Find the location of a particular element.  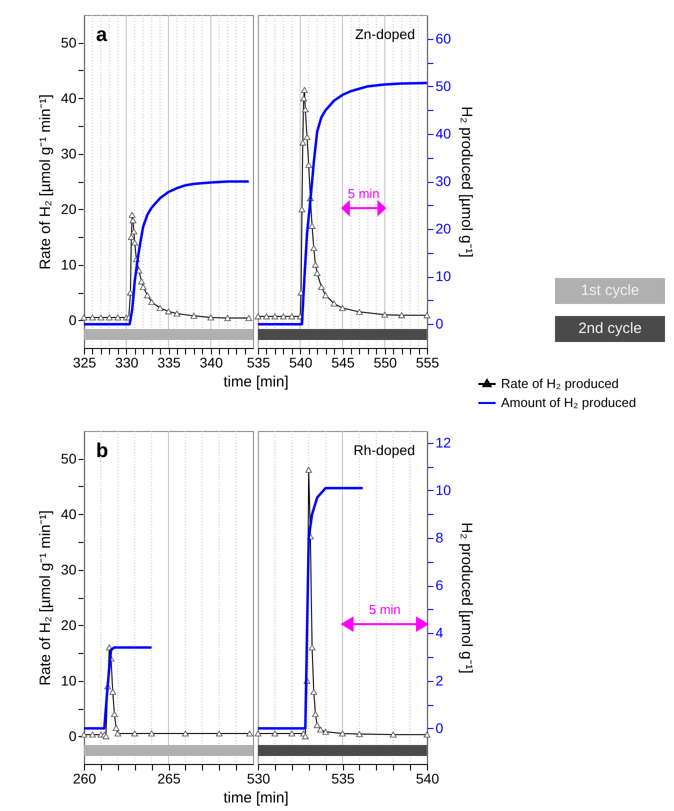

y2-tick-label: 4 is located at coordinates (440, 632).